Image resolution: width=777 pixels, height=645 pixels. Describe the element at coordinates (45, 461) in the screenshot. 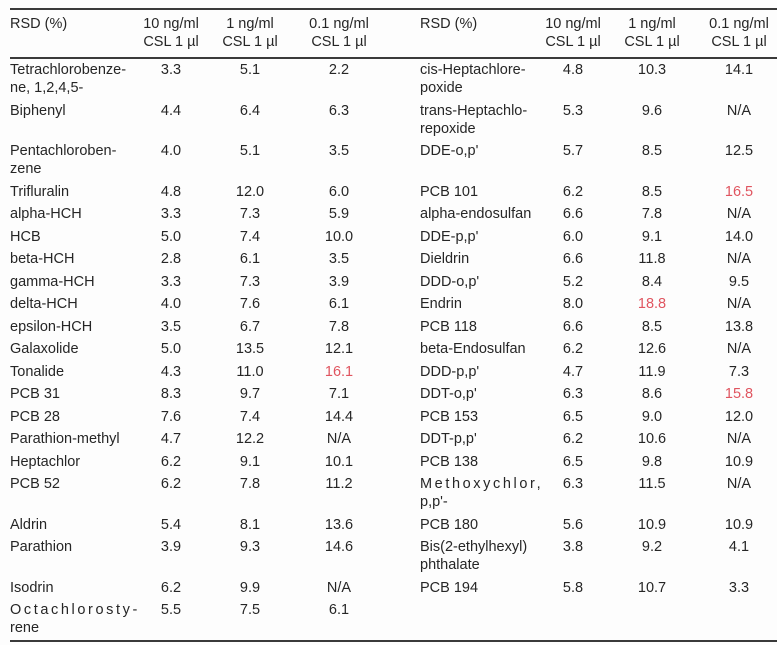

I see `compound-name-line: Heptachlor` at that location.